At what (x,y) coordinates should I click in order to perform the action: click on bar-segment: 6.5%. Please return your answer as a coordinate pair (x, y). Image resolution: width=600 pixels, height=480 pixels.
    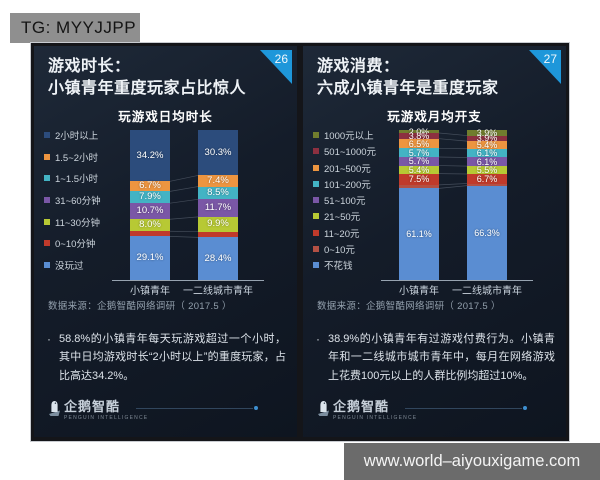
    Looking at the image, I should click on (419, 144).